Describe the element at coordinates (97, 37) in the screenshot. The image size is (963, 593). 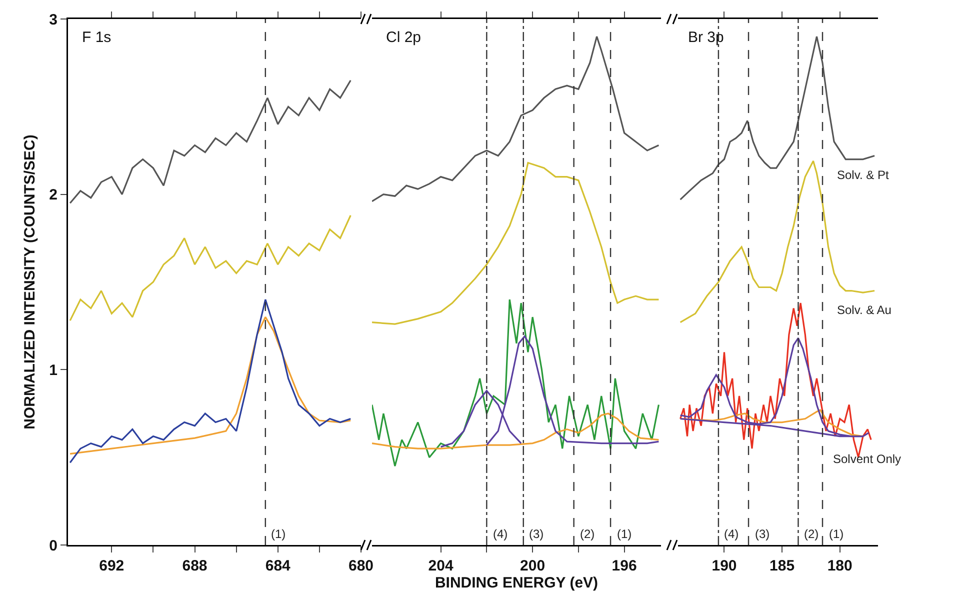
I see `text: F 1s` at that location.